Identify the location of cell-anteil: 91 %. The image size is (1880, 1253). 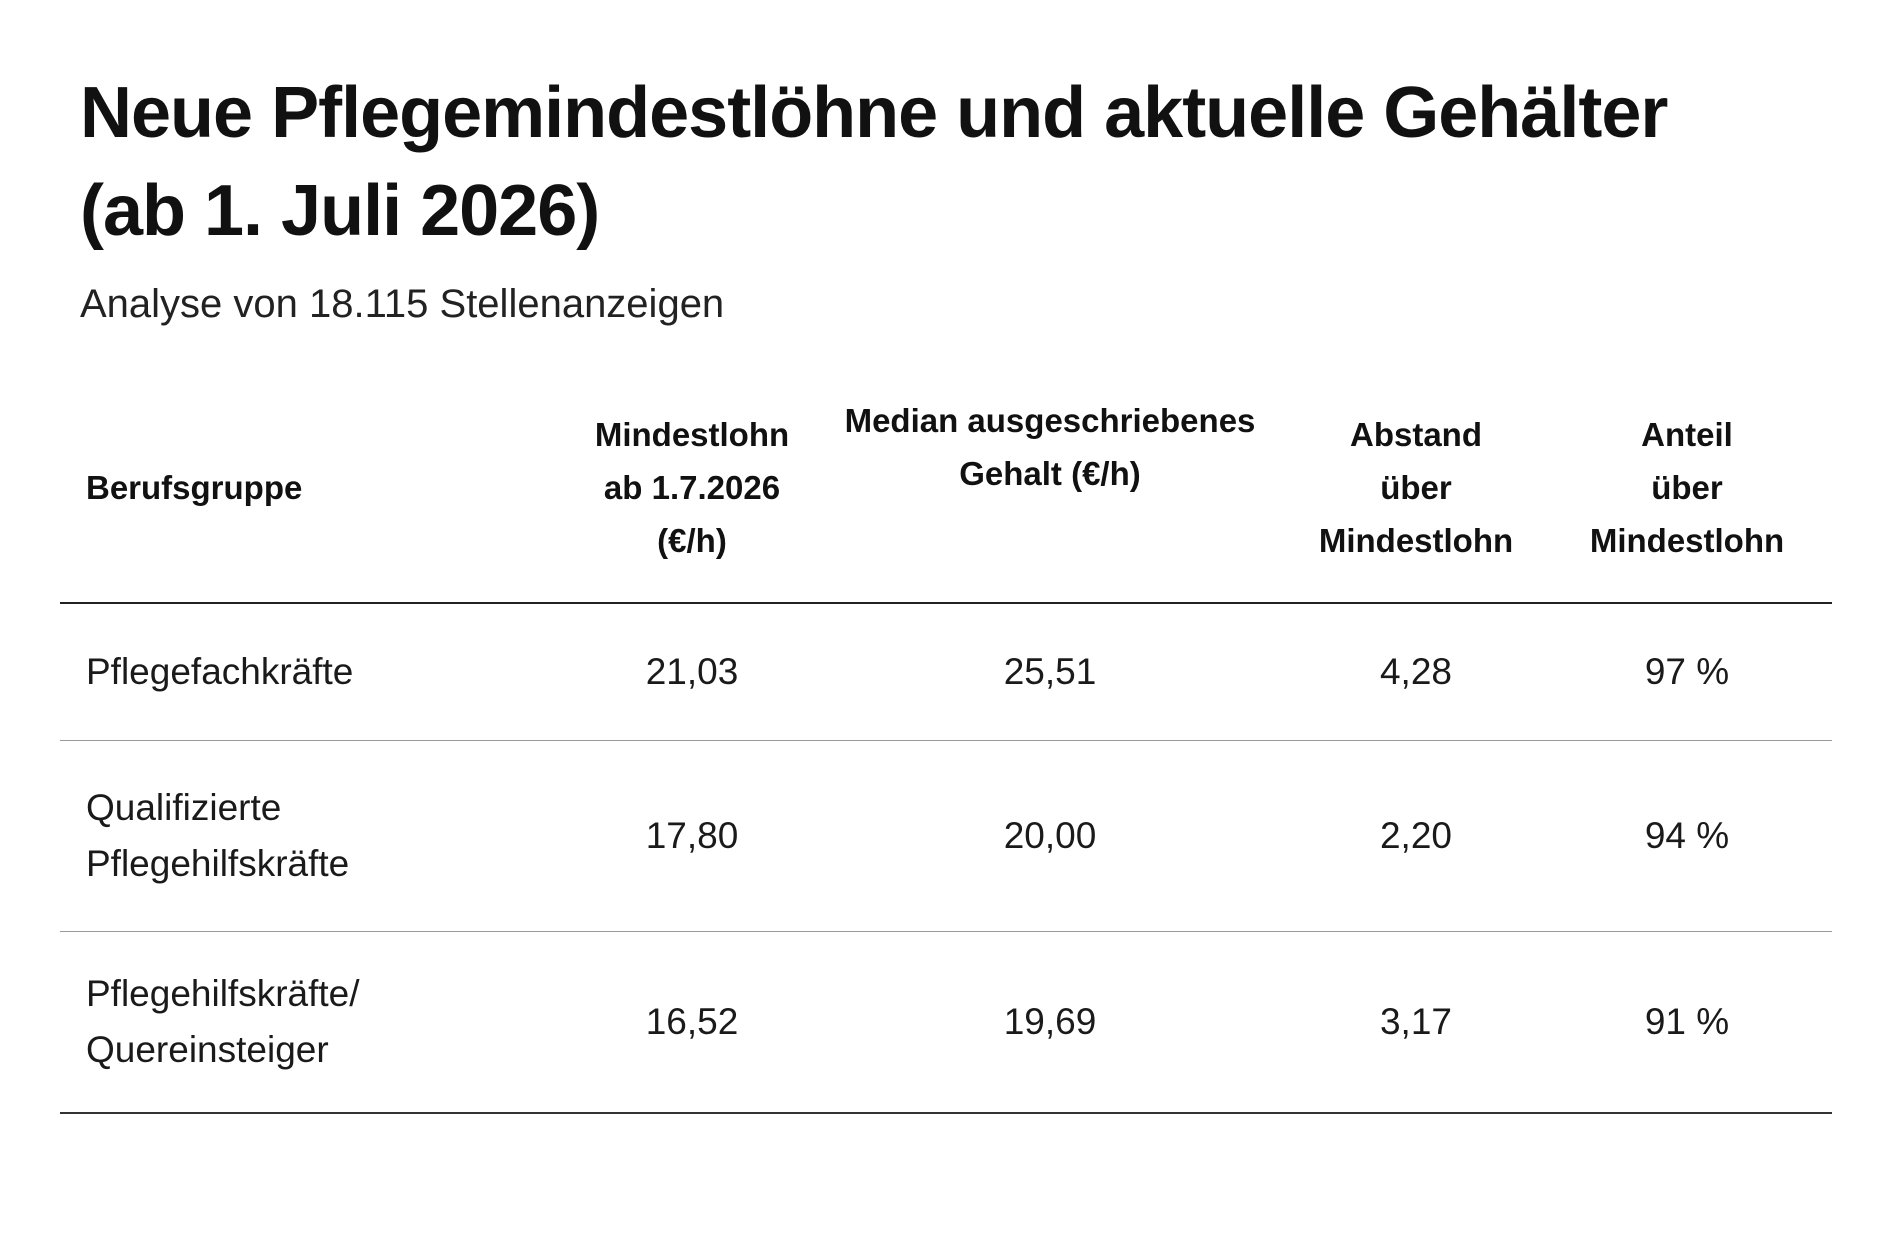
(1687, 1022).